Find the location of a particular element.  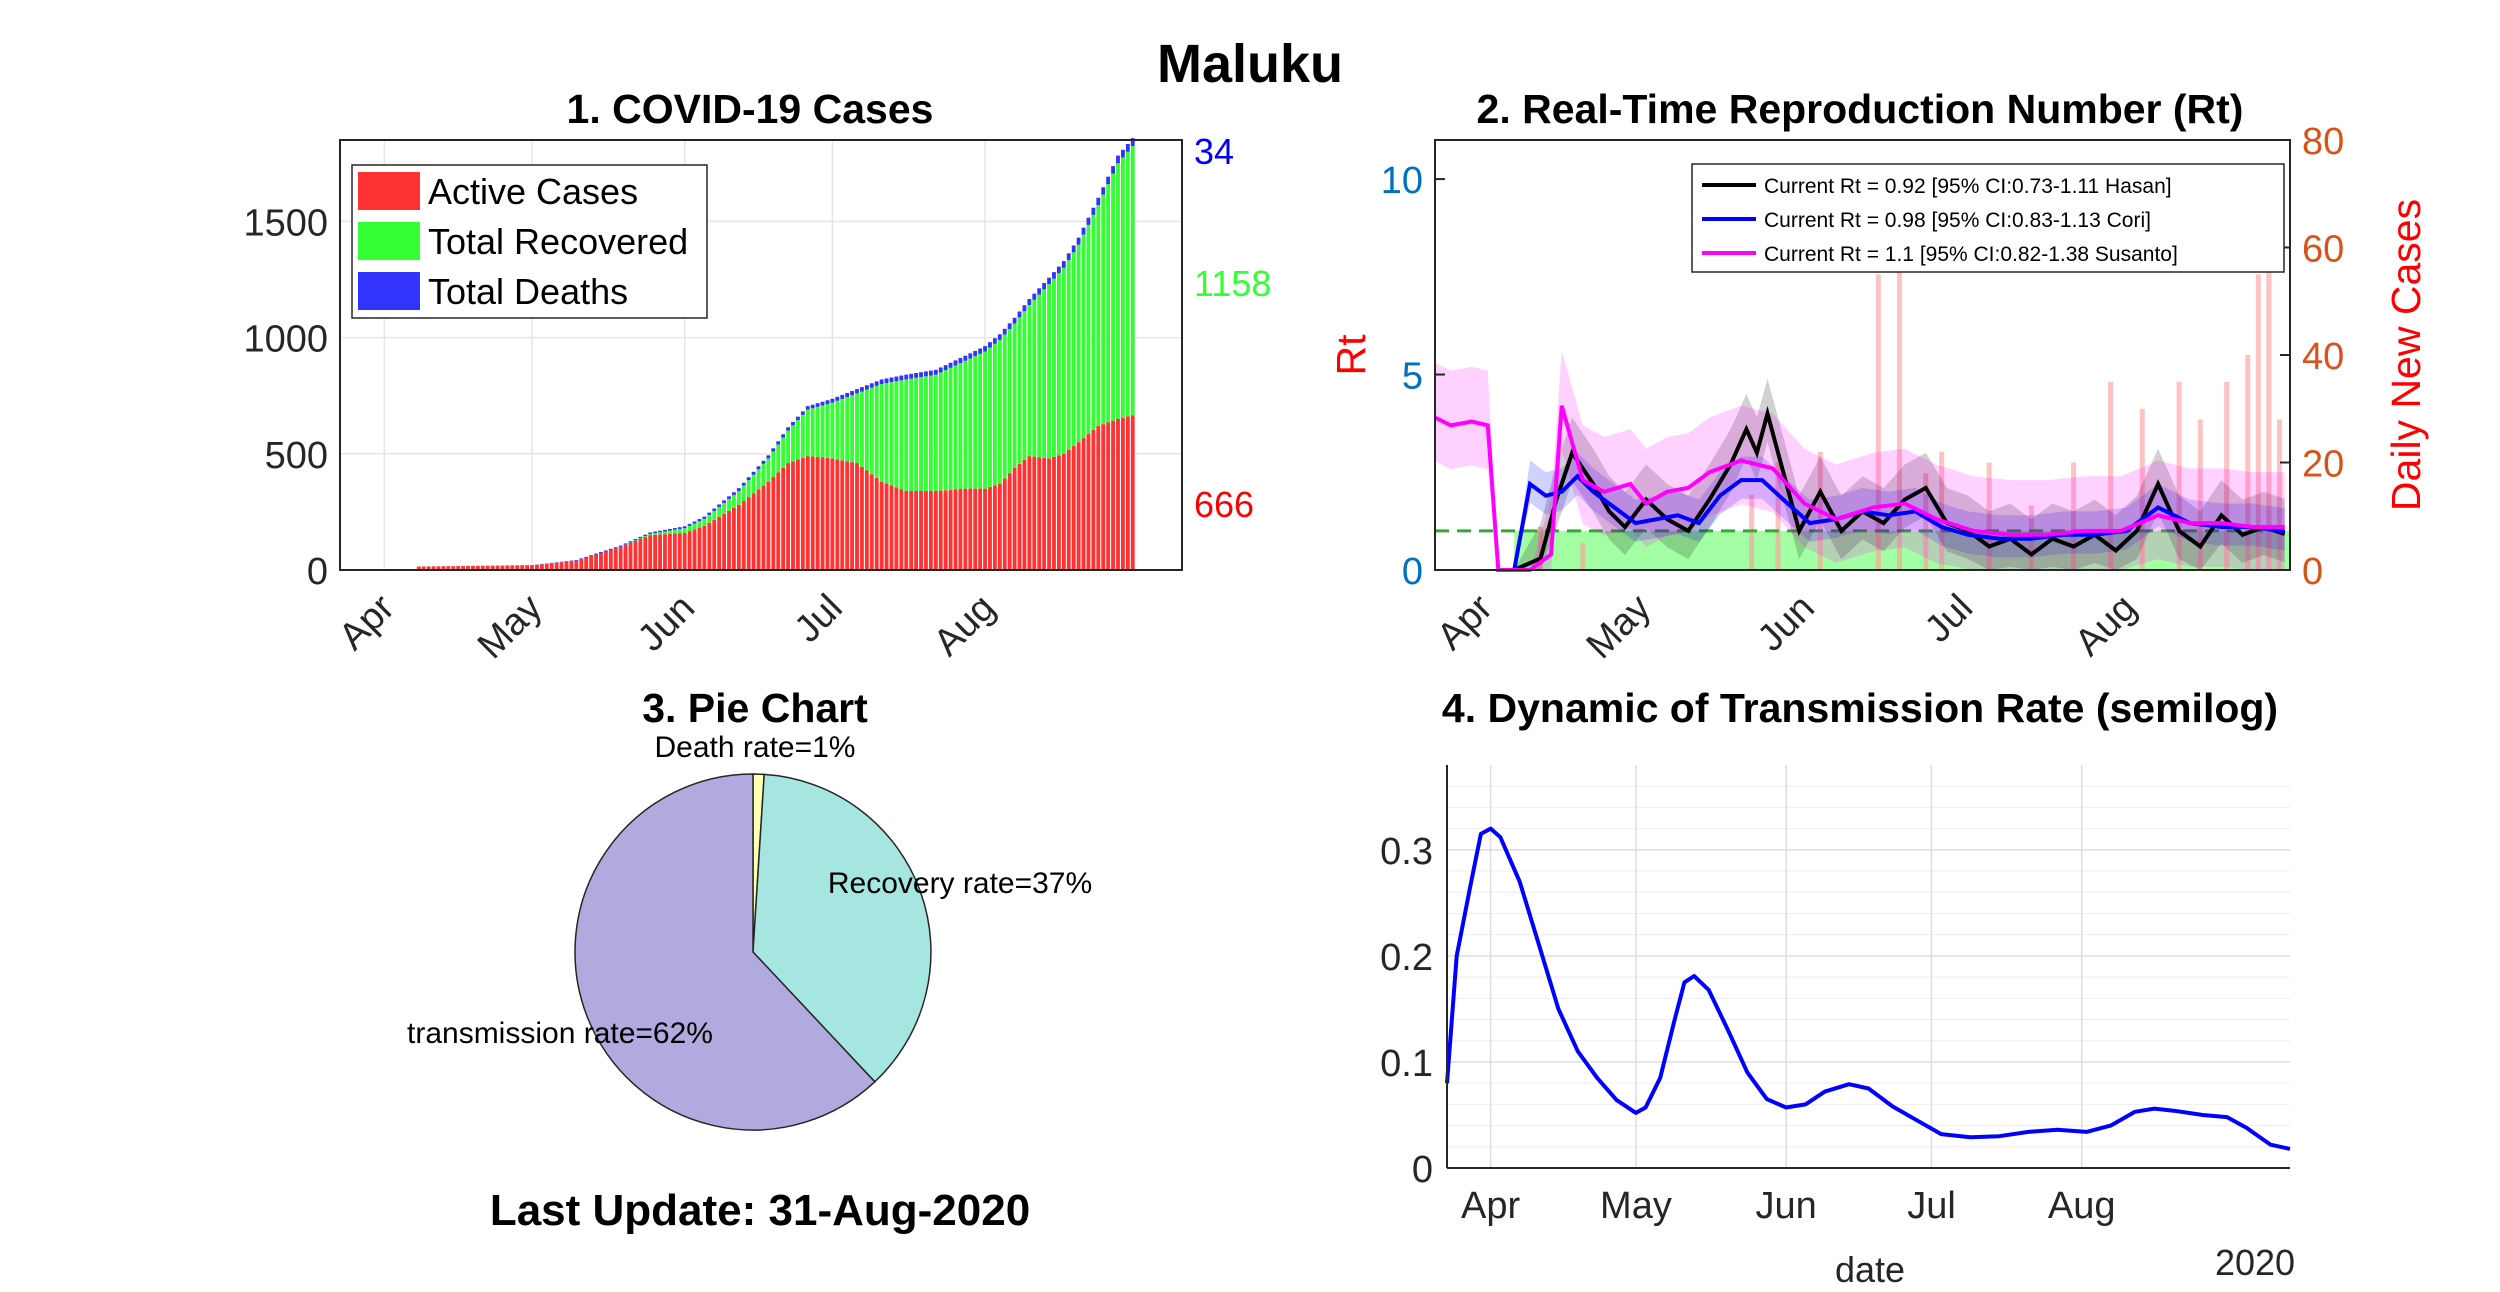

transmission-x-tick-label: Apr is located at coordinates (1490, 1206).